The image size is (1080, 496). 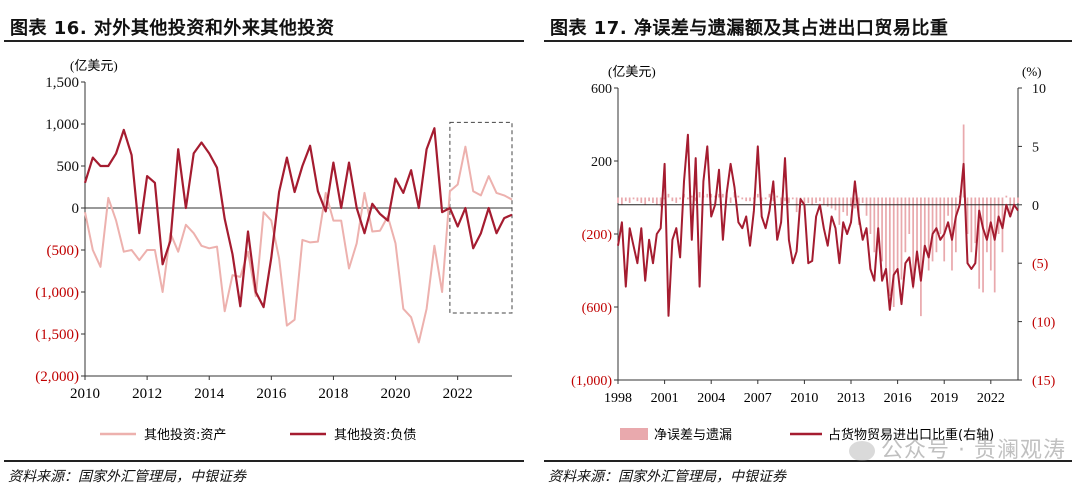 I want to click on right-y2-tick-label: 10, so click(x=1039, y=89).